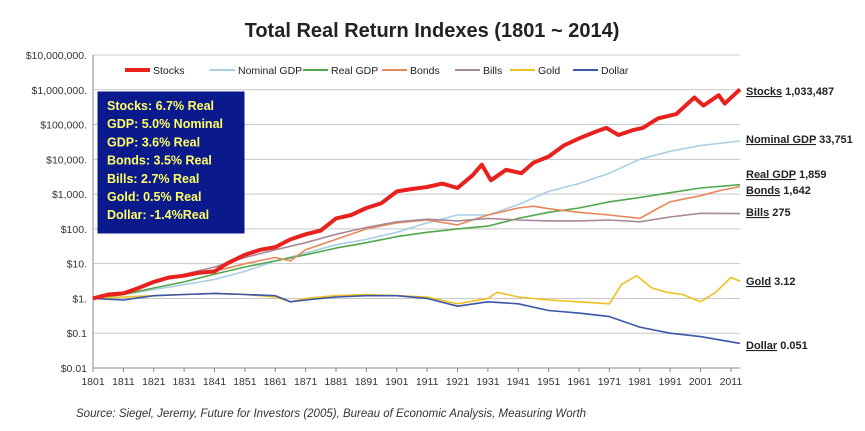  What do you see at coordinates (153, 179) in the screenshot?
I see `annotation-line: Bills: 2.7% Real` at bounding box center [153, 179].